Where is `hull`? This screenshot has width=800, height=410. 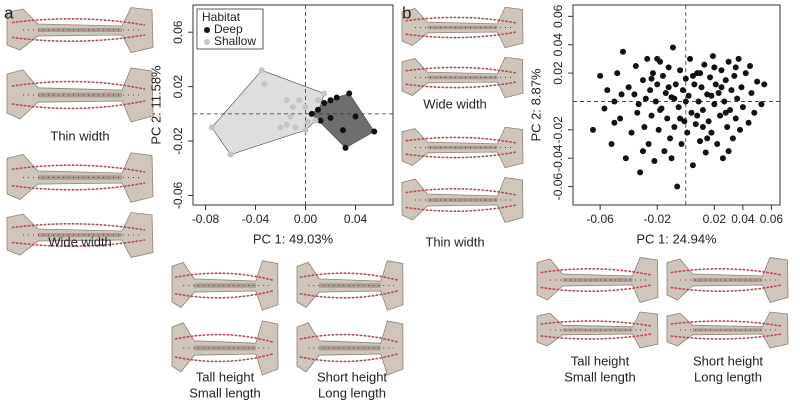
hull is located at coordinates (268, 112).